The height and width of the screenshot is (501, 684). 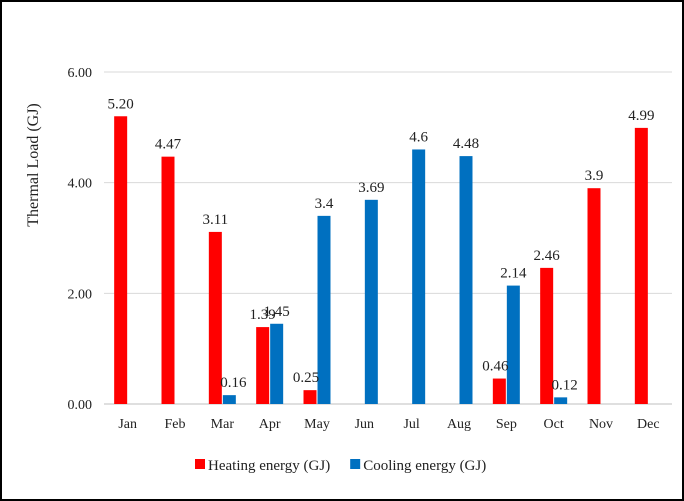 I want to click on x-tick-label: Oct, so click(x=554, y=424).